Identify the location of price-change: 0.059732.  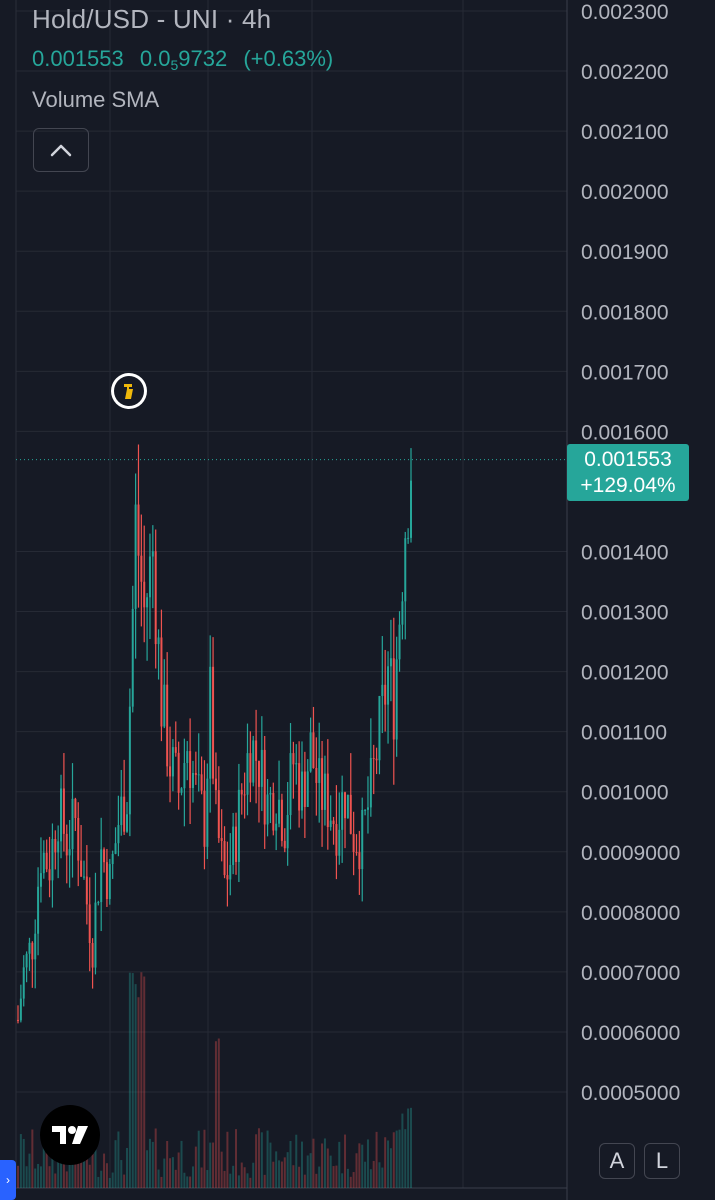
(183, 59).